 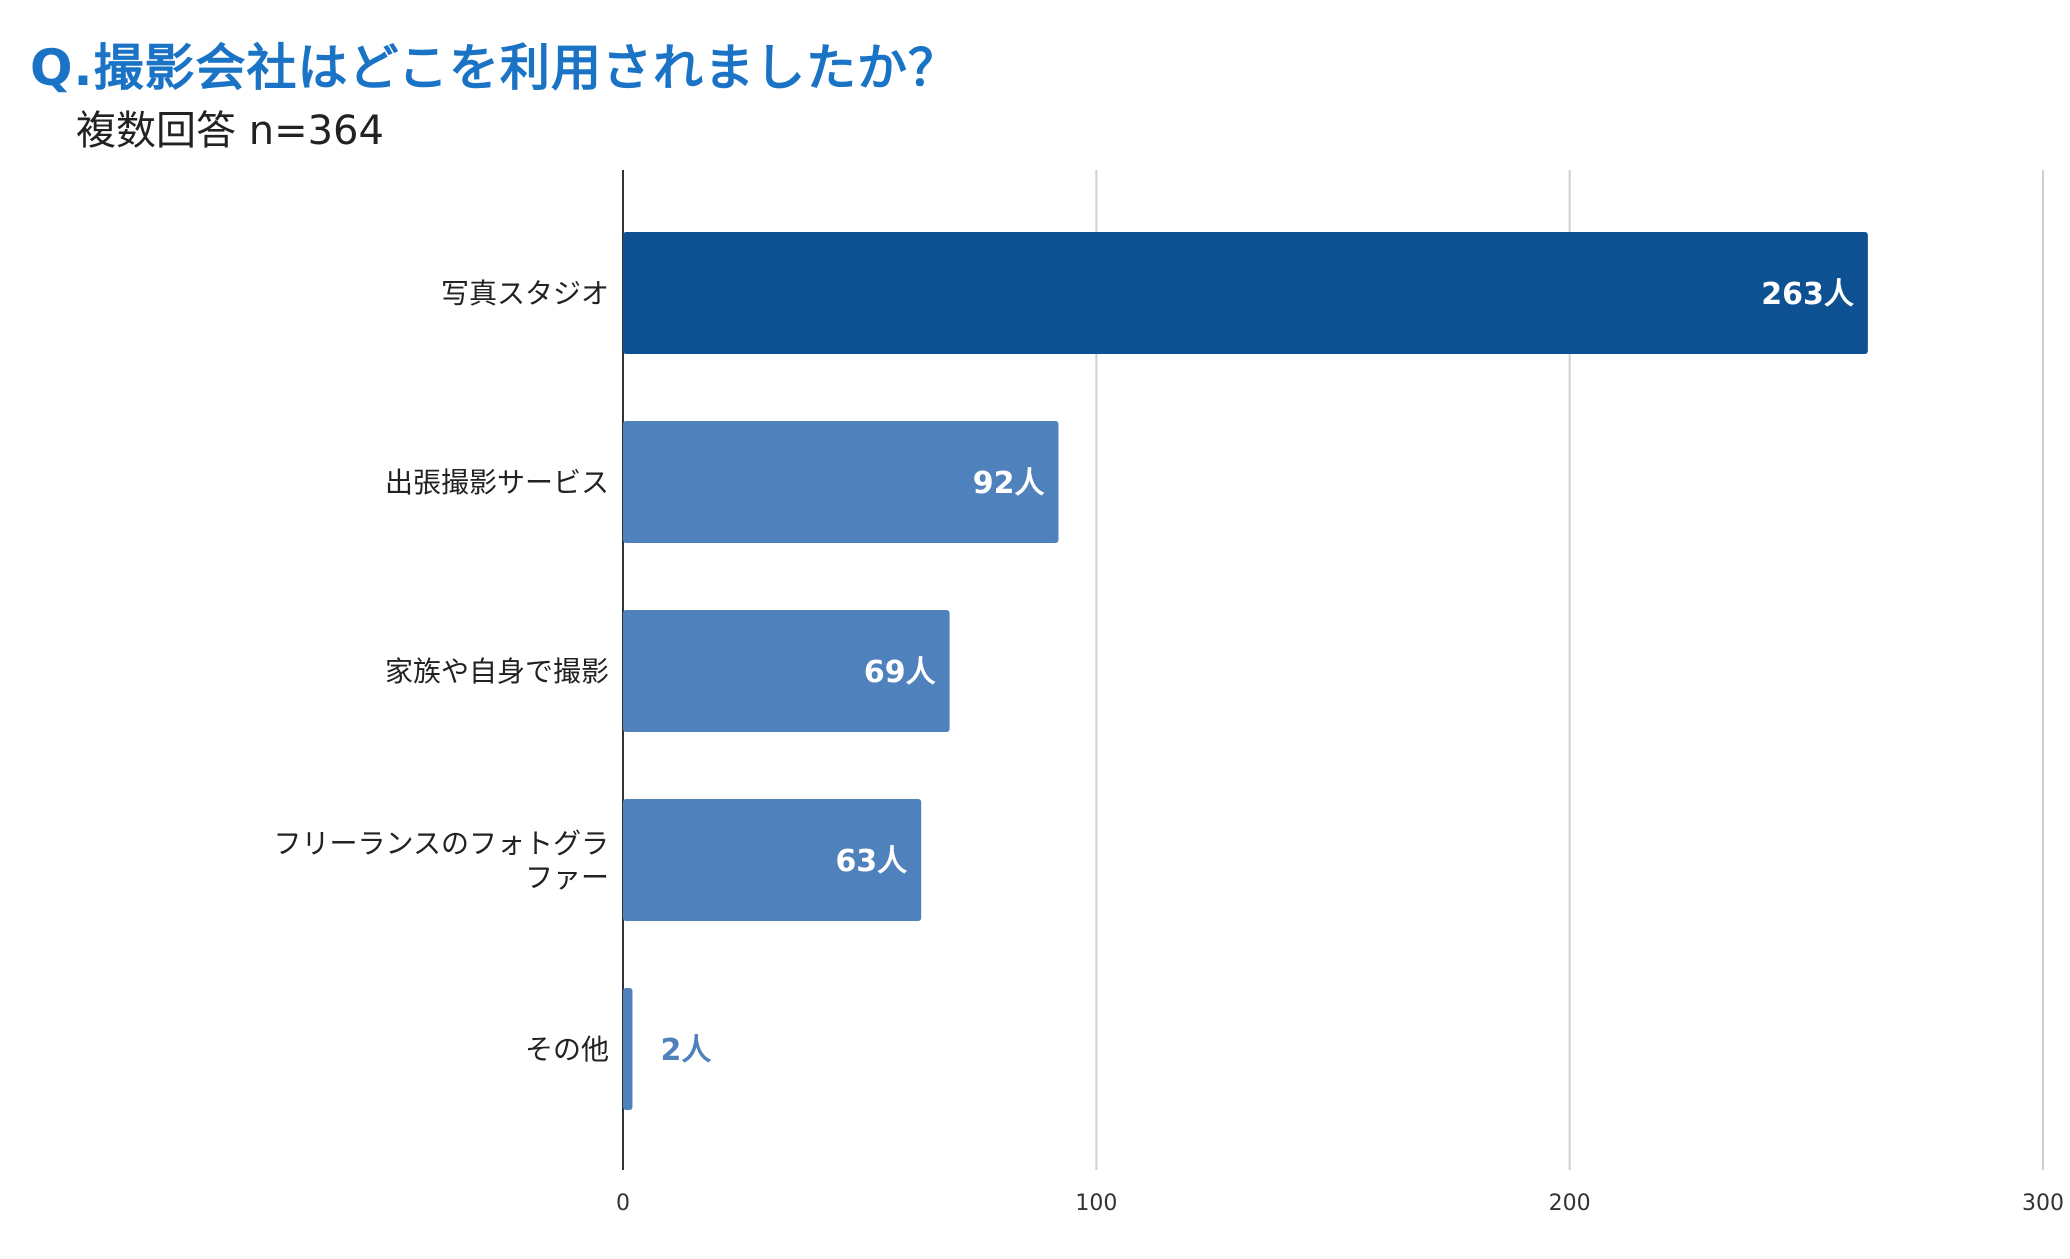 I want to click on category-label-4-line-1: フリーランスのフォトグラ, so click(x=441, y=843).